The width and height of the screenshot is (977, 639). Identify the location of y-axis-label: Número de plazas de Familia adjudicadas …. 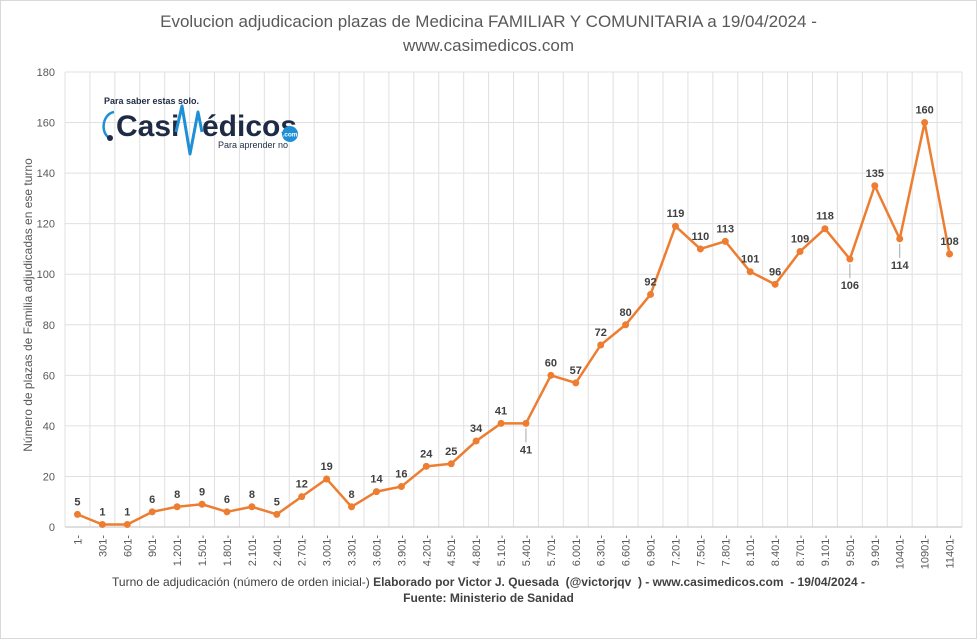
(28, 305).